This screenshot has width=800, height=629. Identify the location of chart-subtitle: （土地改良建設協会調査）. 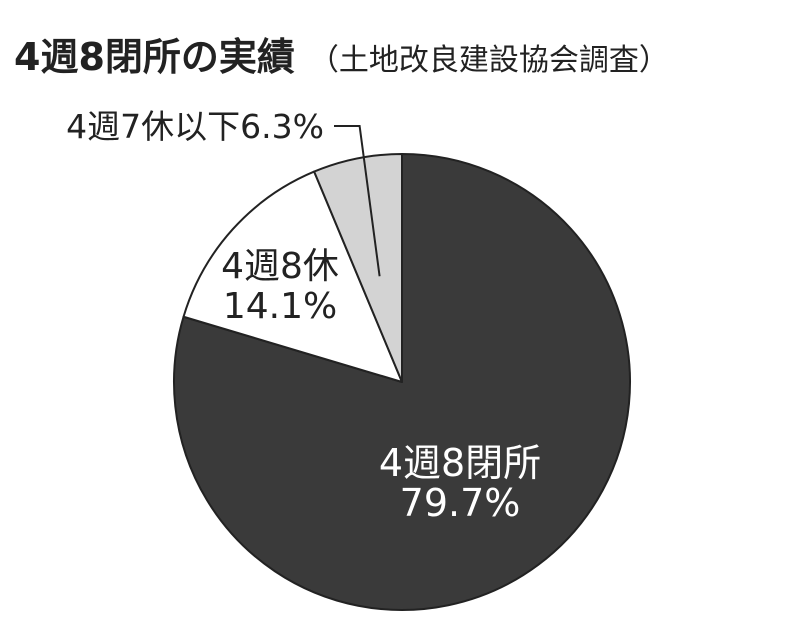
(488, 60).